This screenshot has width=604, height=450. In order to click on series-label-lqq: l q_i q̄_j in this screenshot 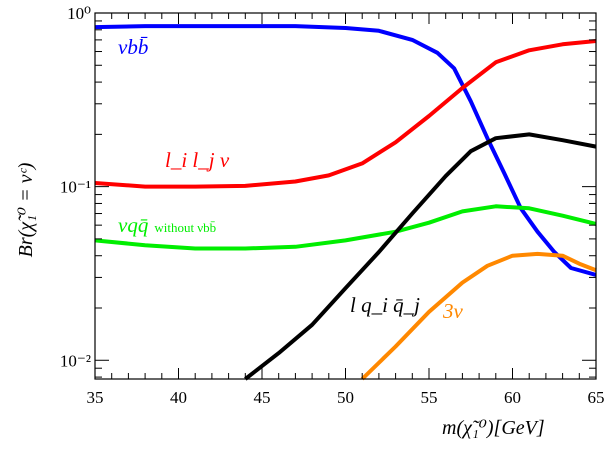, I will do `click(385, 305)`.